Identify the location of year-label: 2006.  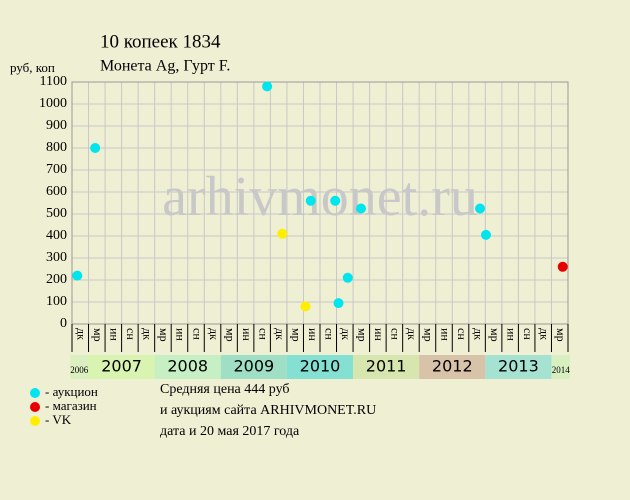
(79, 370).